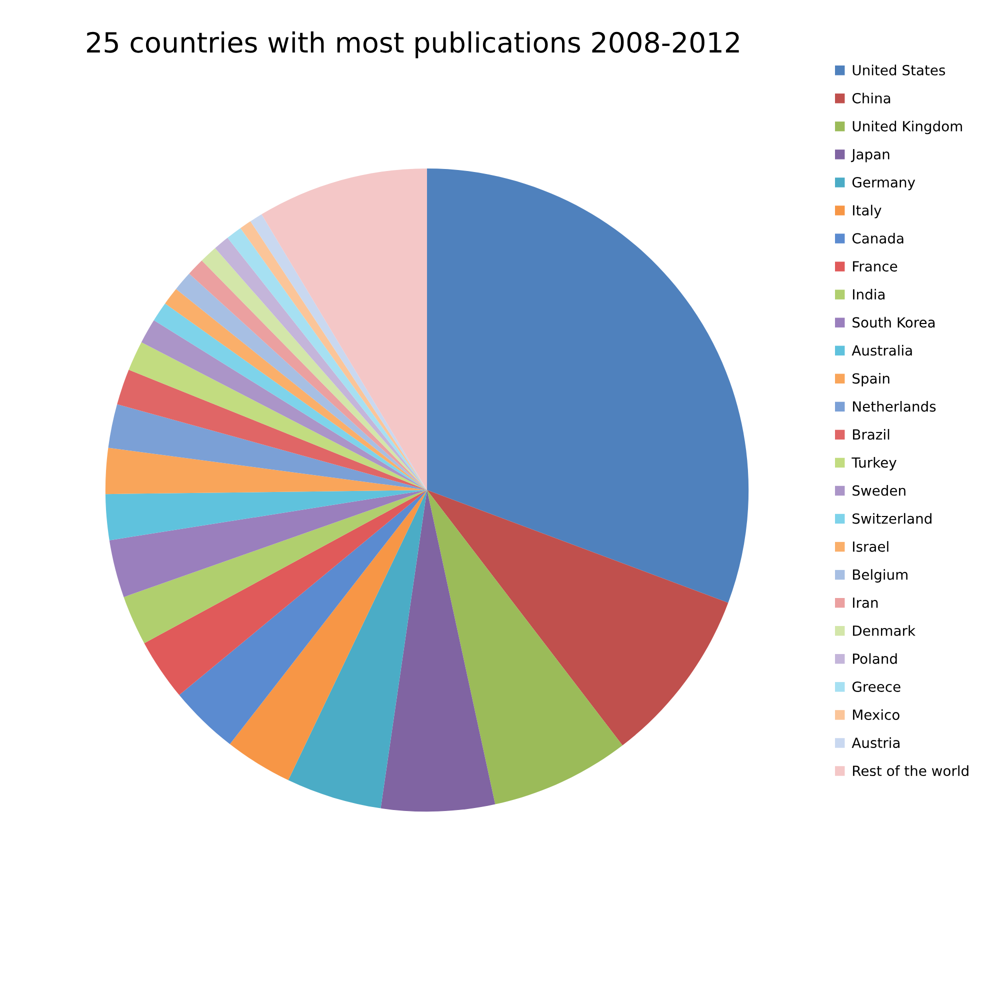  Describe the element at coordinates (880, 576) in the screenshot. I see `legend-label: Belgium` at that location.